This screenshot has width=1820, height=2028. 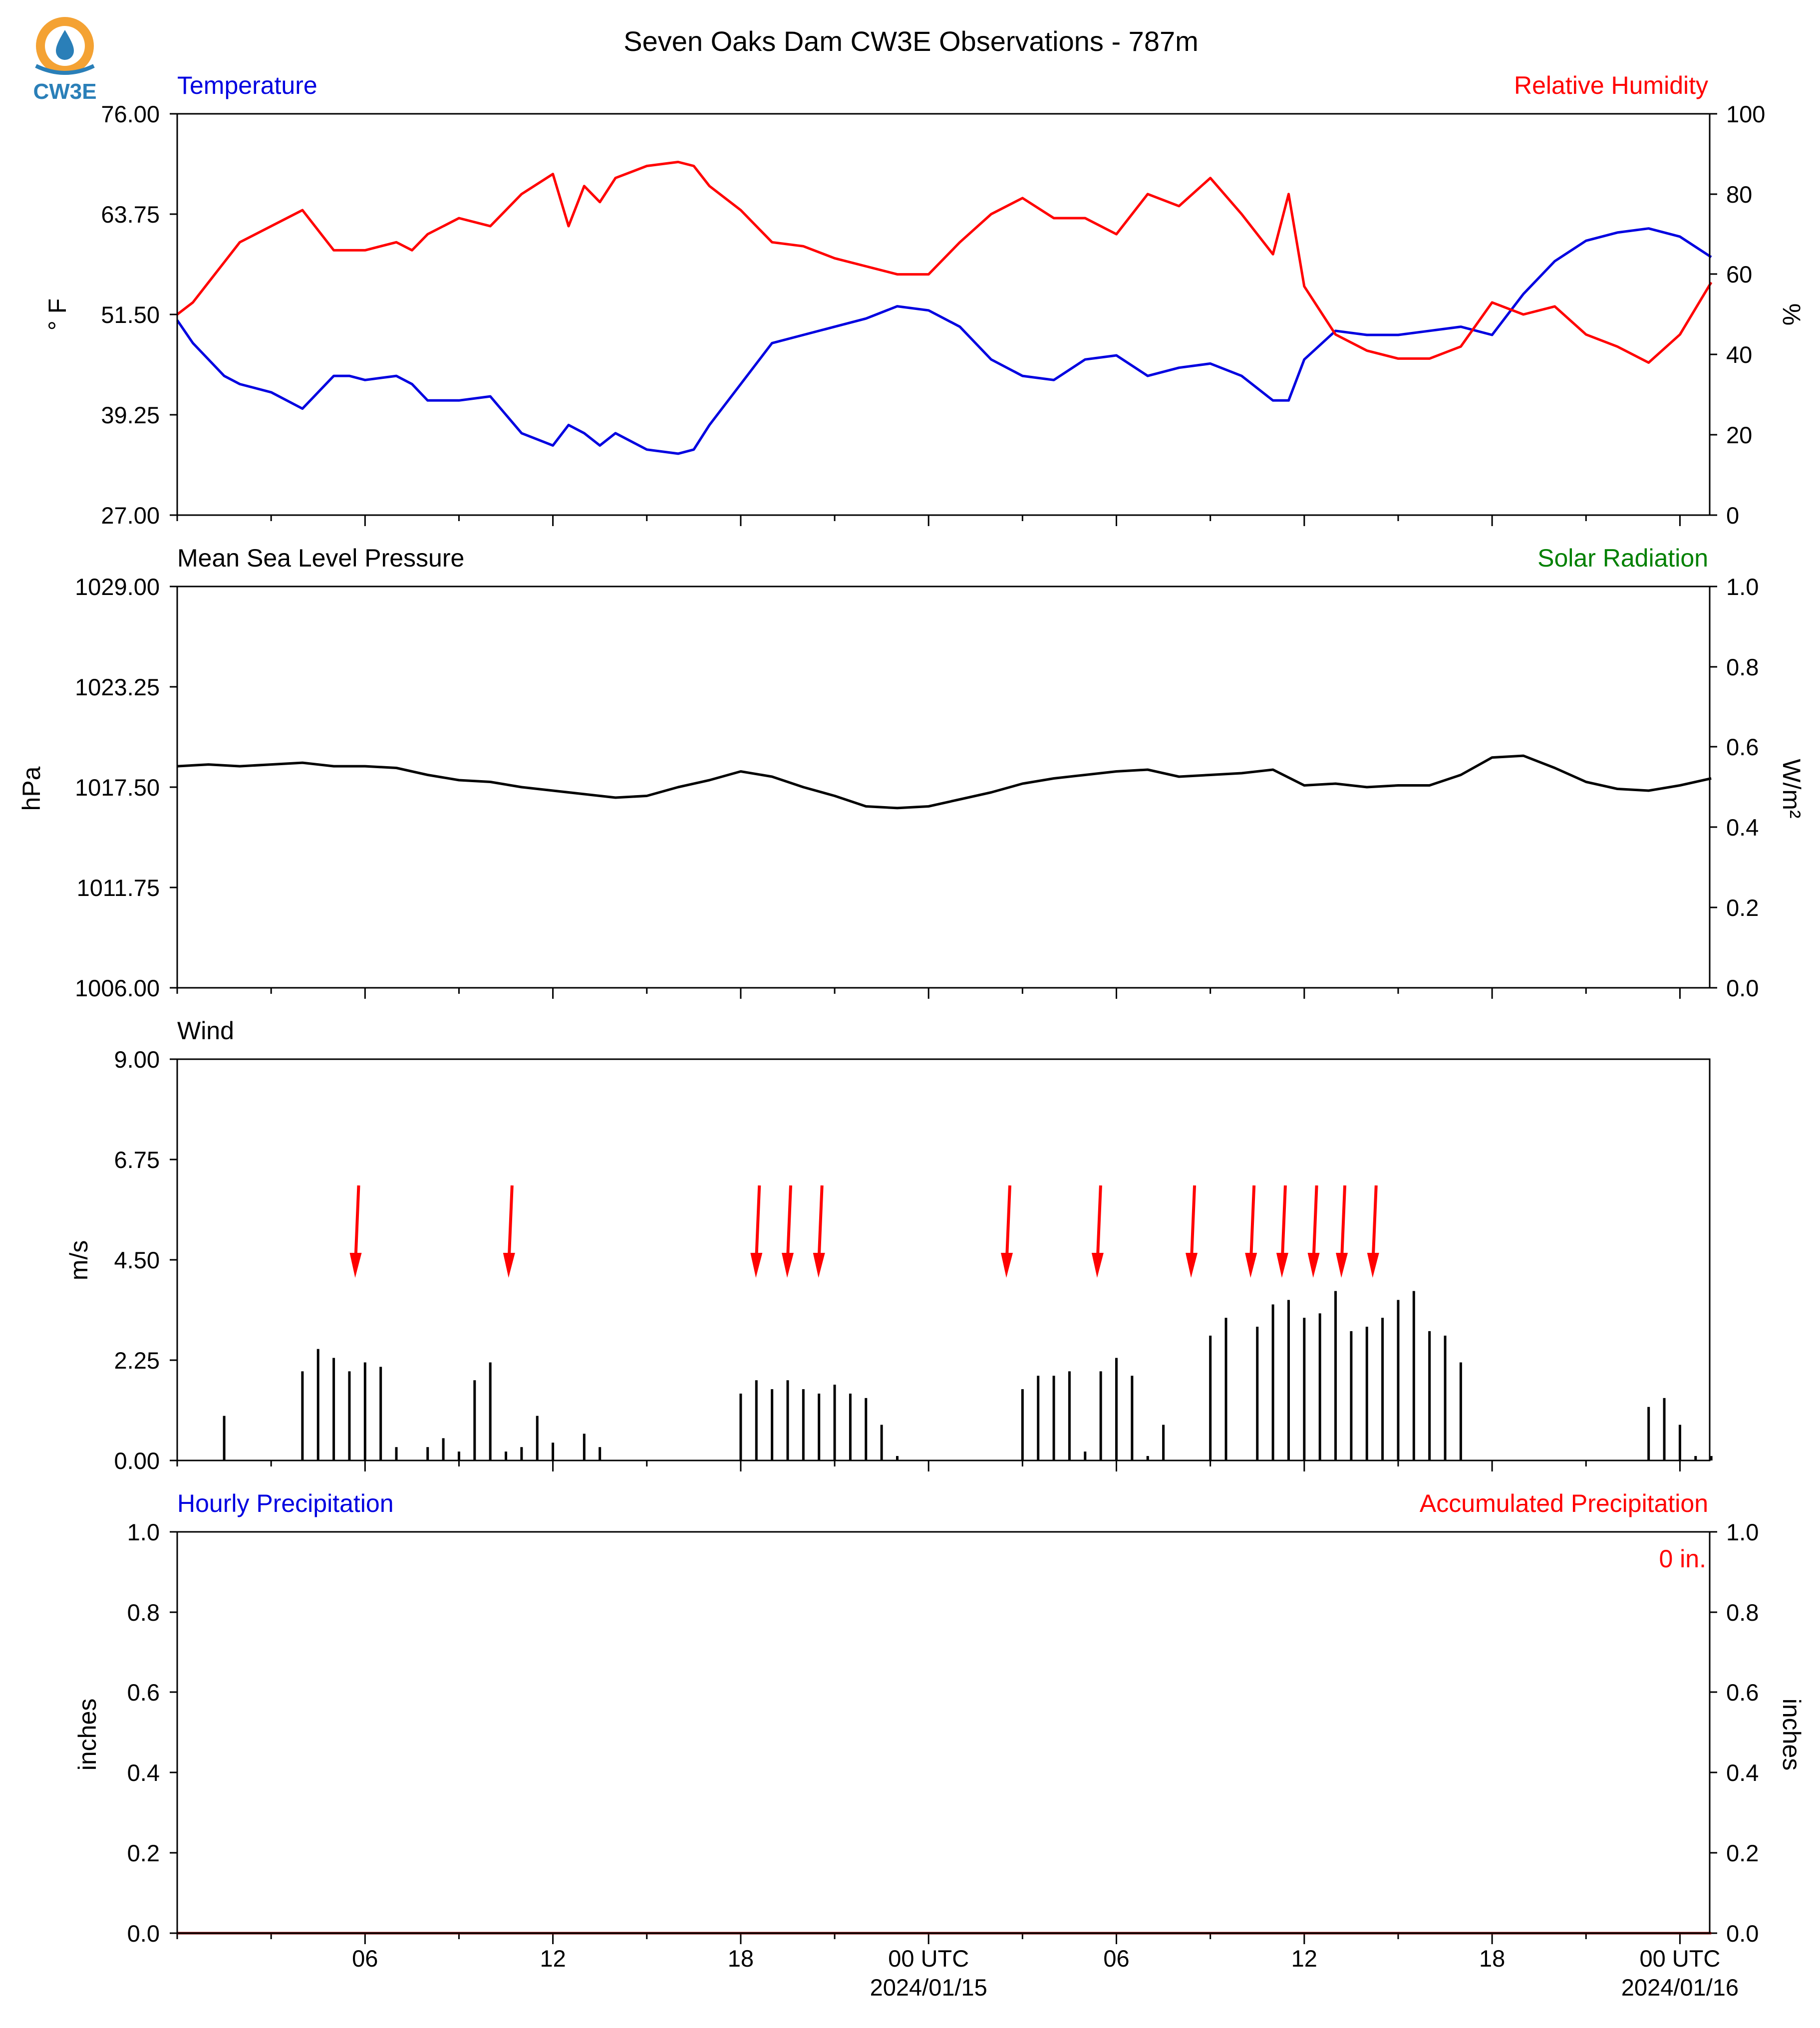 What do you see at coordinates (118, 887) in the screenshot?
I see `pressure-tick-label: 1011.75` at bounding box center [118, 887].